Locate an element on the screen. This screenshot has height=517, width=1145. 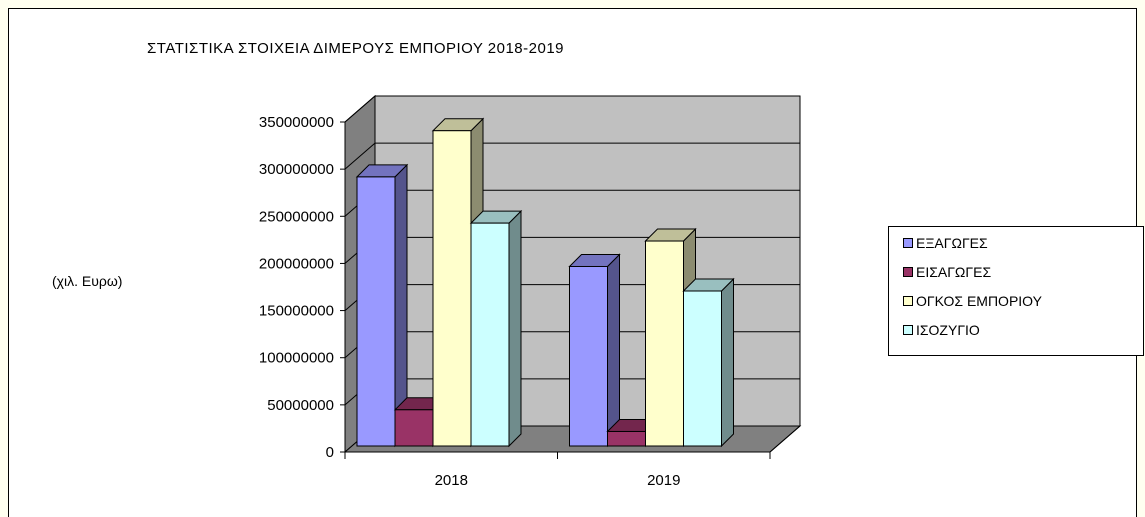
legend-item-imports: ΕΙΣΑΓΩΓΕΣ is located at coordinates (947, 272).